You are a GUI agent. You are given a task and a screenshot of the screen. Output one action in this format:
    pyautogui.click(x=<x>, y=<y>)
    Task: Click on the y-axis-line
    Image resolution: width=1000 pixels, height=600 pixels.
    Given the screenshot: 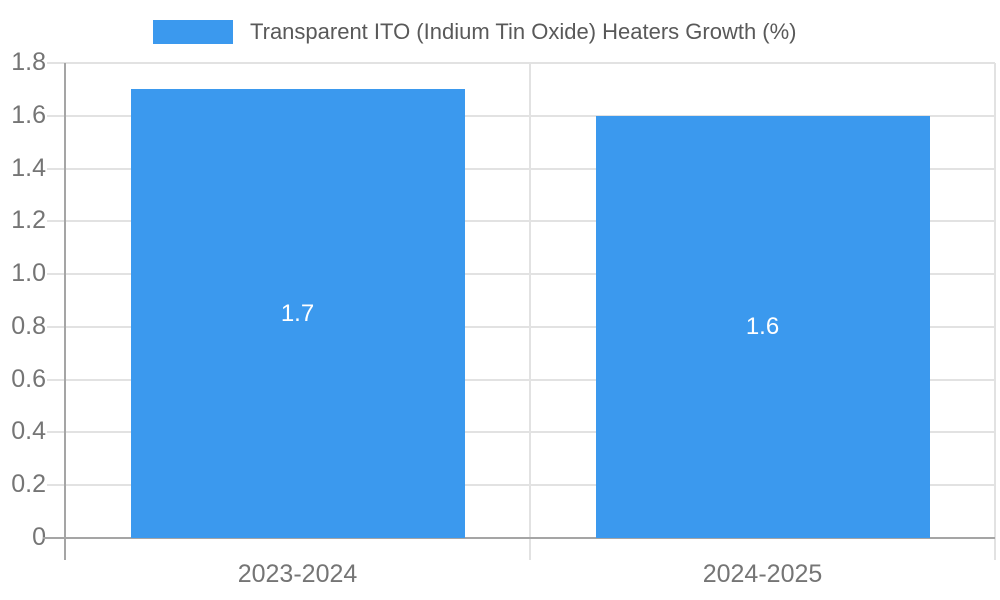 What is the action you would take?
    pyautogui.click(x=65, y=311)
    